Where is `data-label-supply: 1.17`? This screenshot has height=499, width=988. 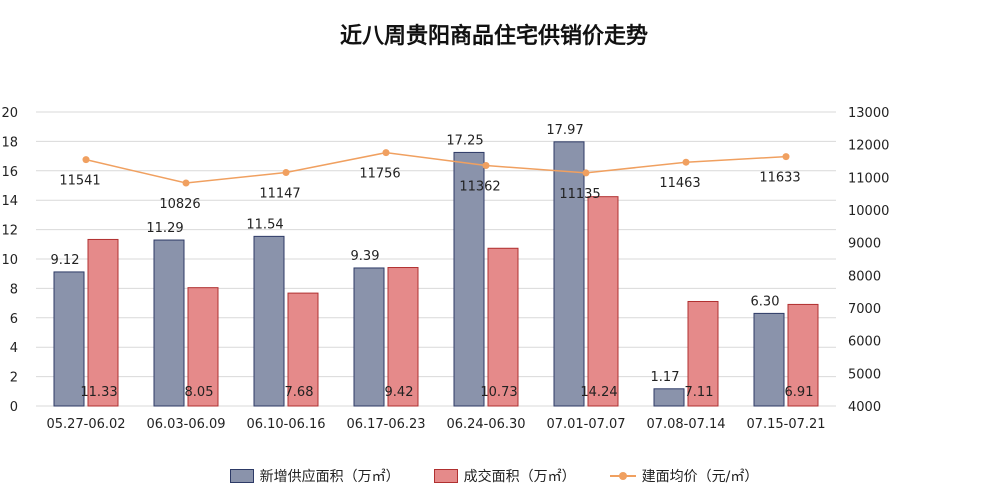 data-label-supply: 1.17 is located at coordinates (665, 377).